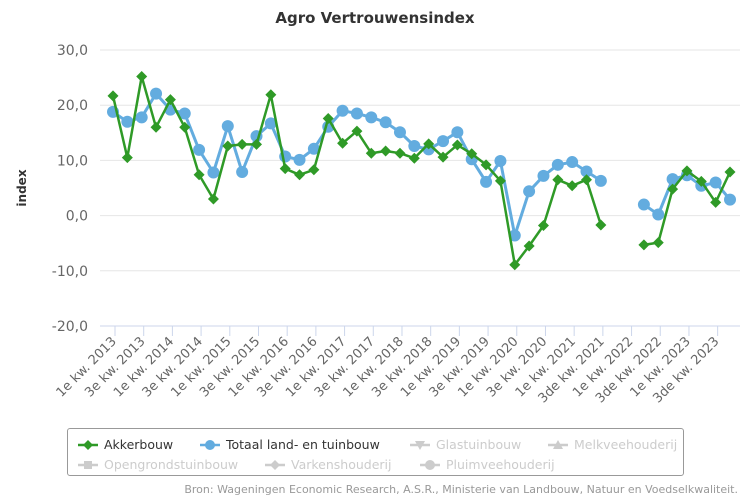 The image size is (750, 500). What do you see at coordinates (375, 18) in the screenshot?
I see `chart-title: Agro Vertrouwensindex` at bounding box center [375, 18].